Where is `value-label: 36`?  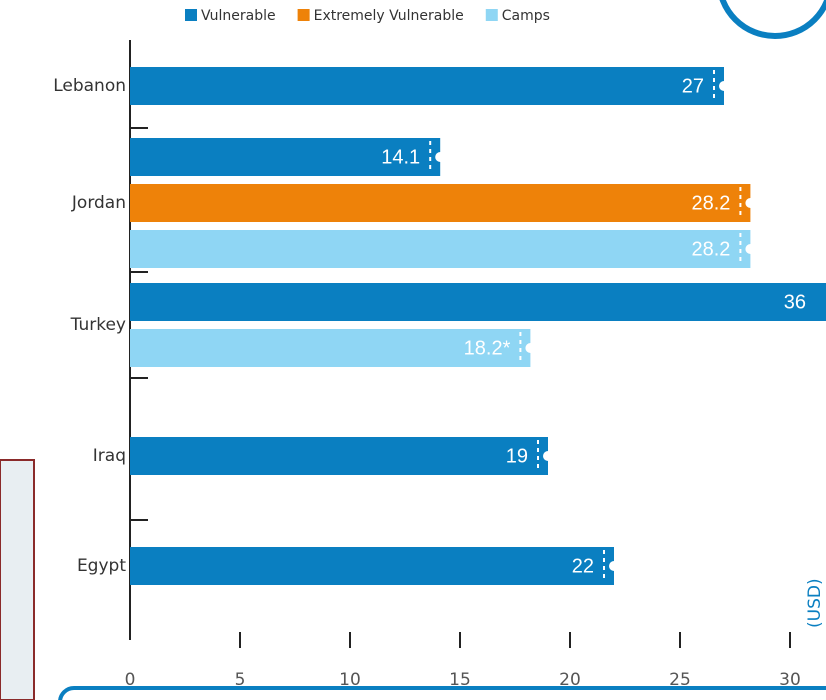
value-label: 36 is located at coordinates (795, 302).